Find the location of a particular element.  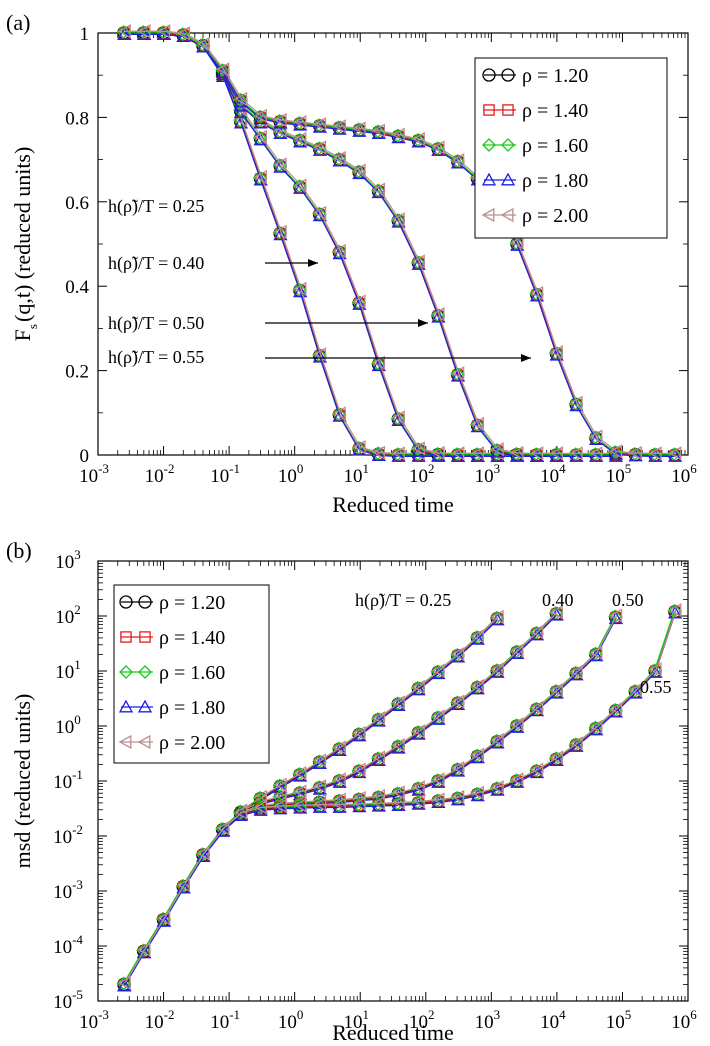

marker-0.25-3-12 is located at coordinates (359, 449).